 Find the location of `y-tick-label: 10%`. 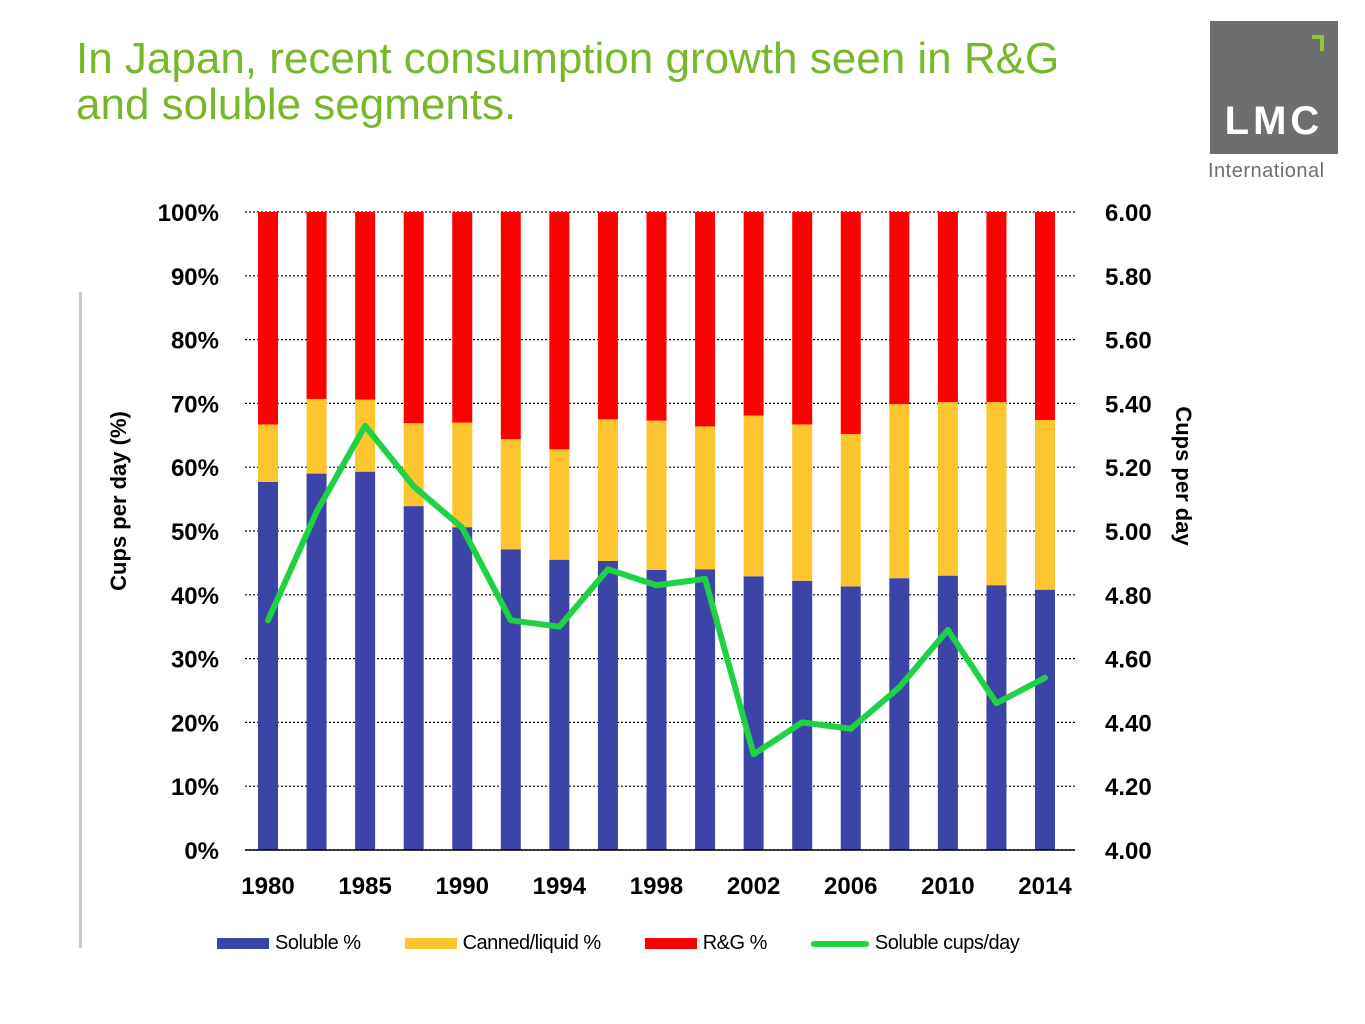

y-tick-label: 10% is located at coordinates (195, 787).